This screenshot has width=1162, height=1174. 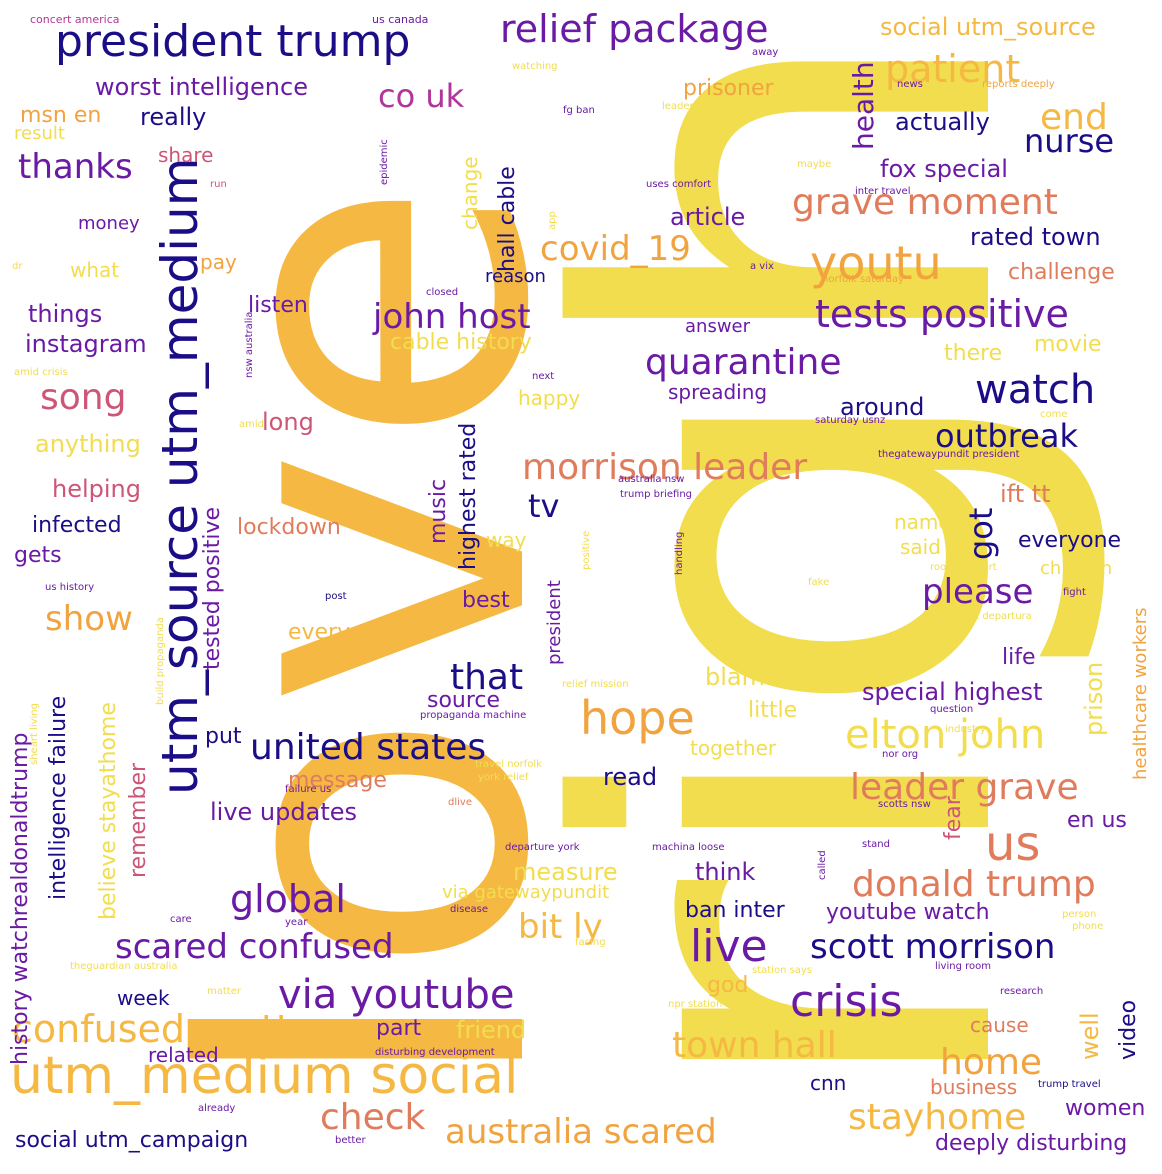 I want to click on word-thanks-40: thanks, so click(x=75, y=167).